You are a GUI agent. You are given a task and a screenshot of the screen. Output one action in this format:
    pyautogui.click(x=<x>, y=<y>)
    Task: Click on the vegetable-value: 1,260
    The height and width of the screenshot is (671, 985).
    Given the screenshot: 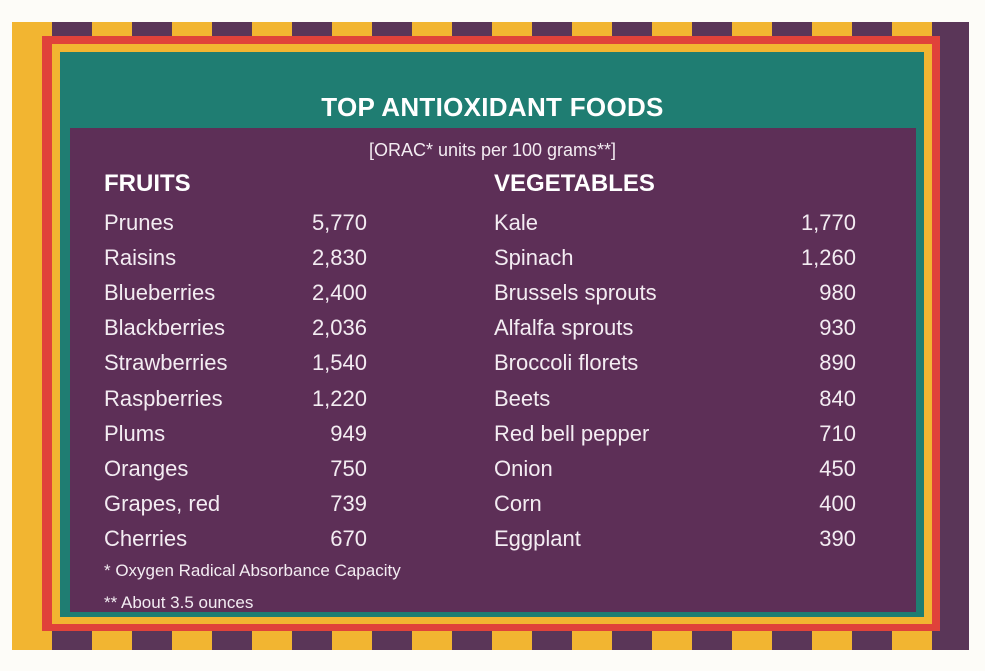 What is the action you would take?
    pyautogui.click(x=828, y=257)
    